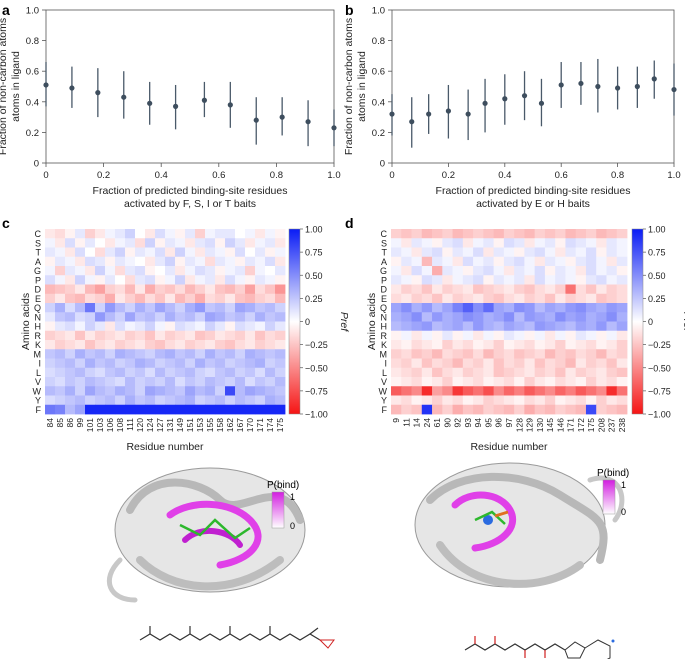  Describe the element at coordinates (38, 243) in the screenshot. I see `row-label: S` at that location.